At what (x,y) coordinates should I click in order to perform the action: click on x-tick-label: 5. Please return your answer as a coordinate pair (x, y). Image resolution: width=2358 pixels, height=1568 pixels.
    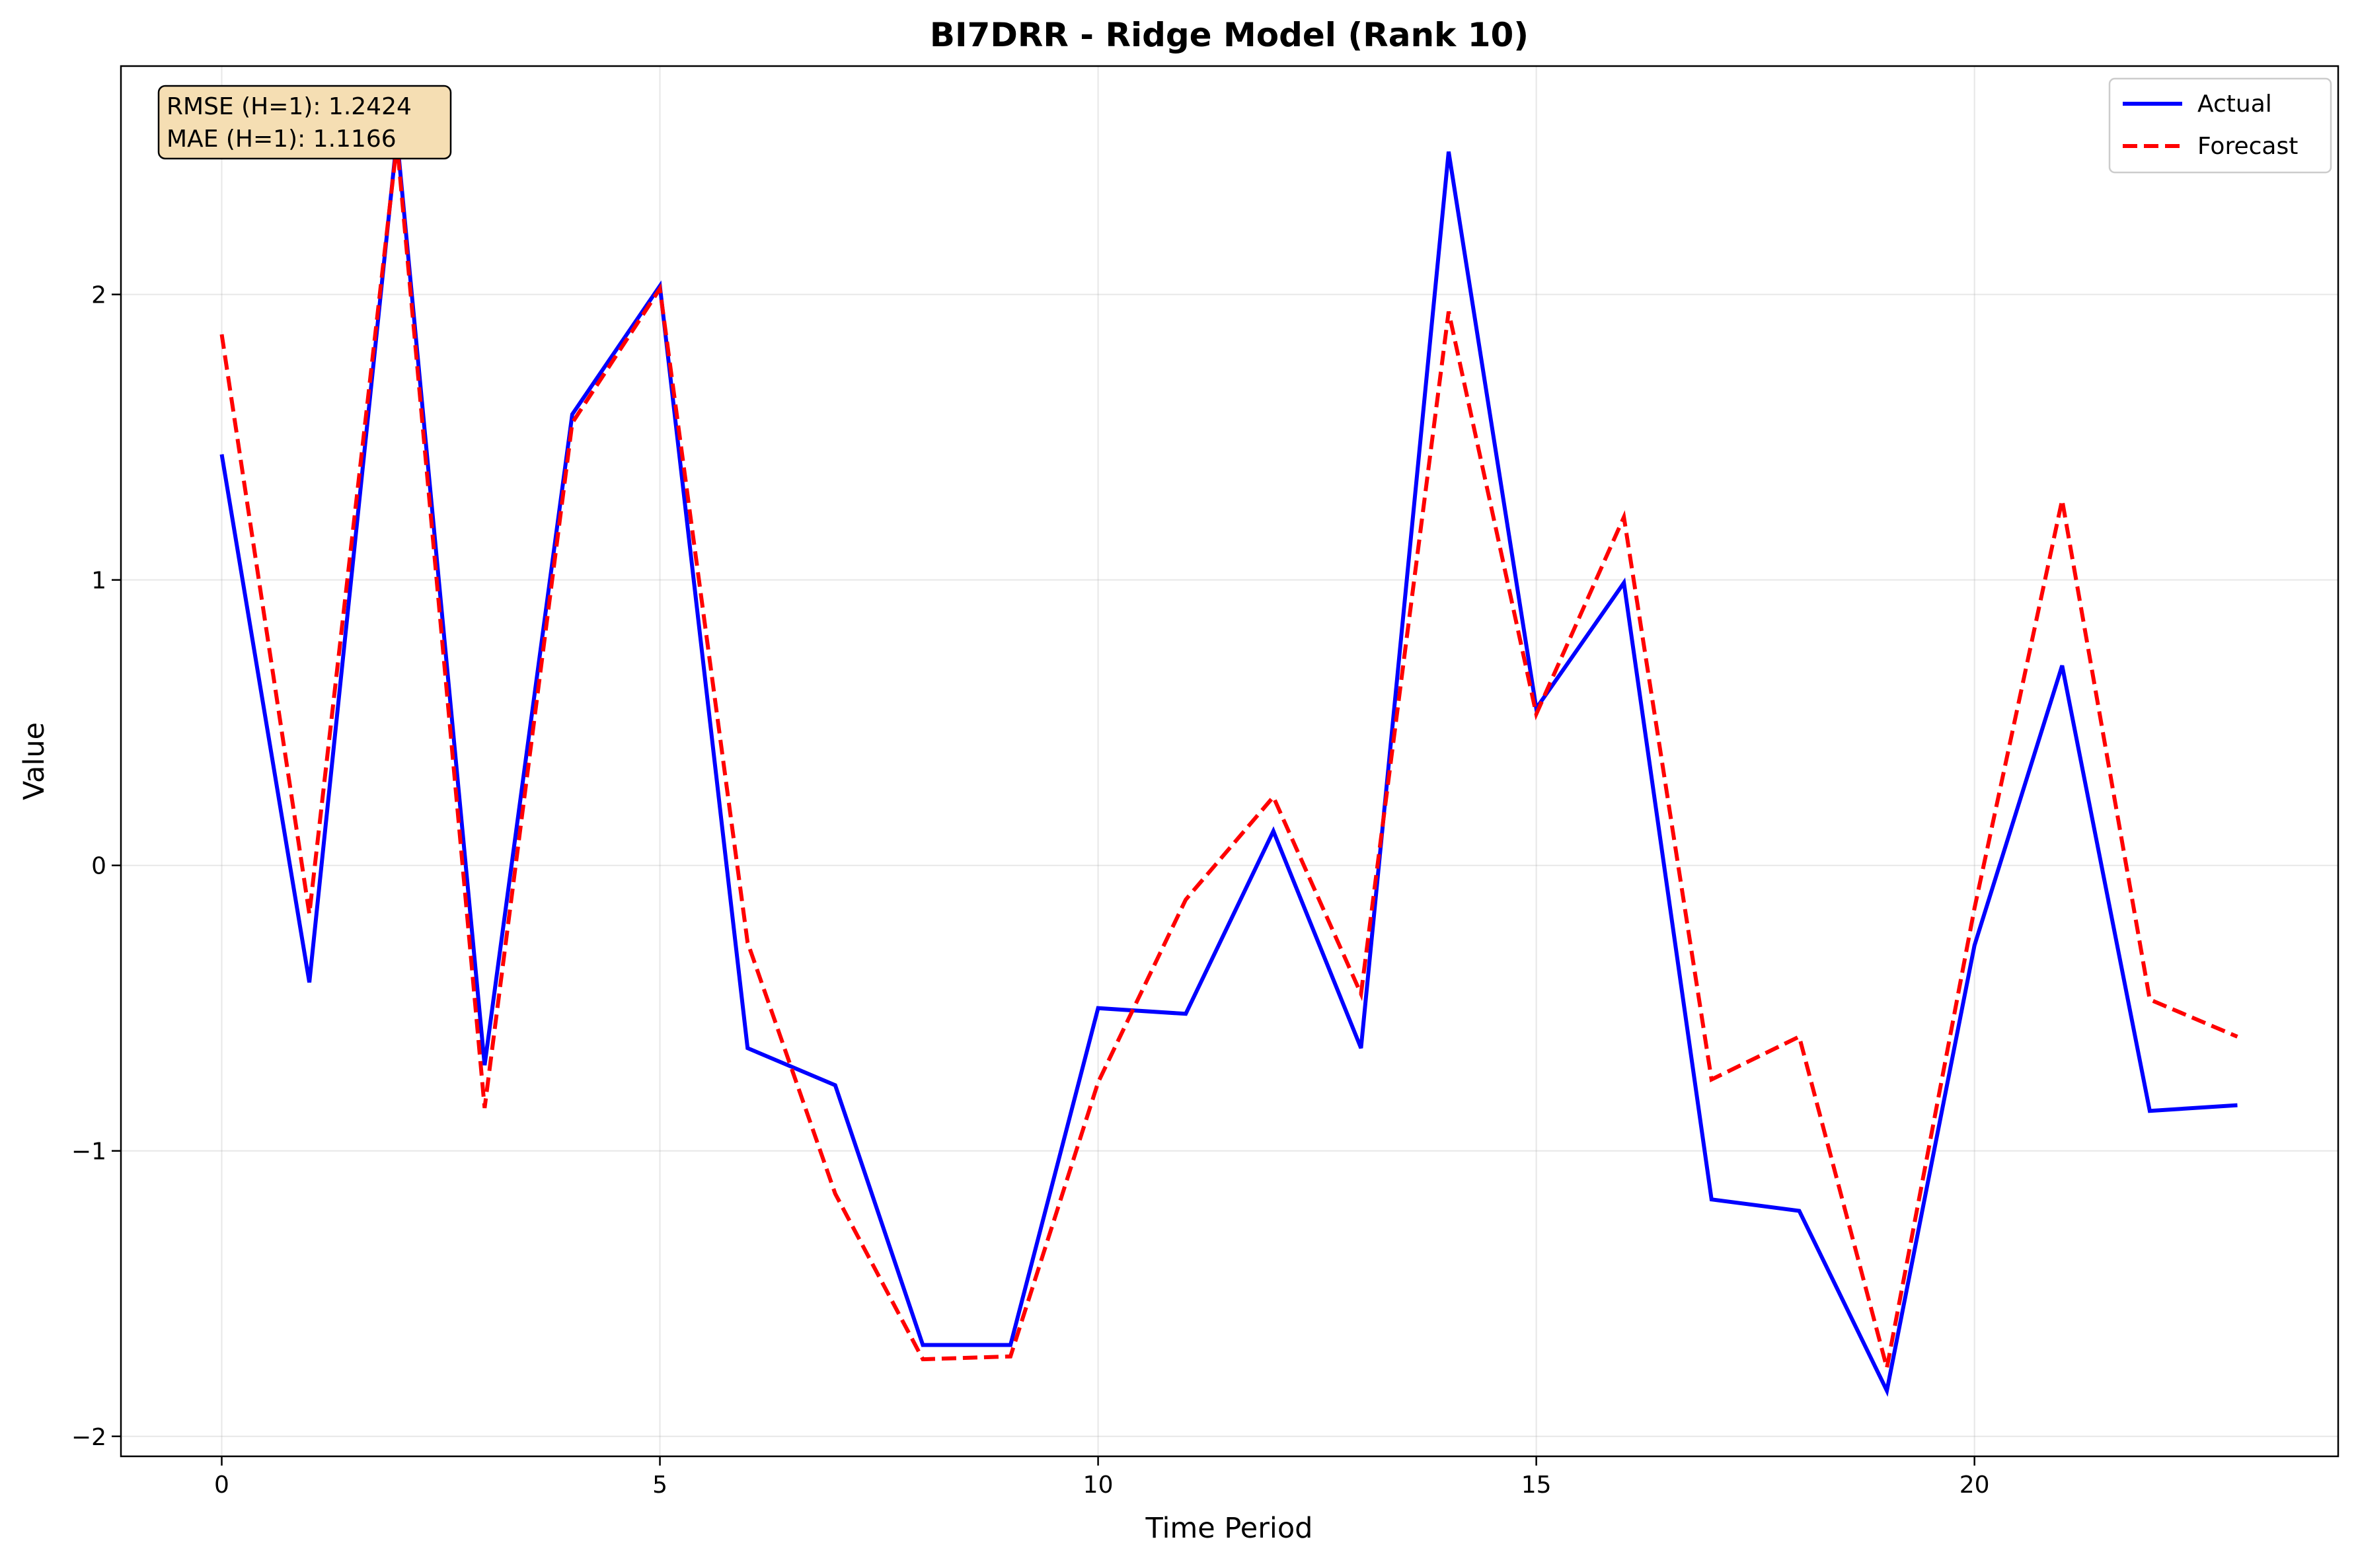
    Looking at the image, I should click on (659, 1485).